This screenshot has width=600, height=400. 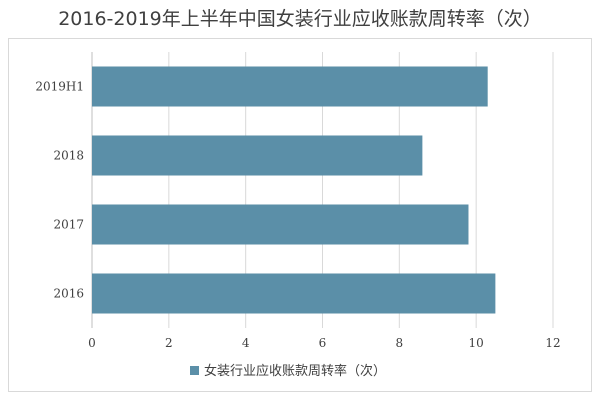 I want to click on x-tick-label: 8, so click(x=400, y=343).